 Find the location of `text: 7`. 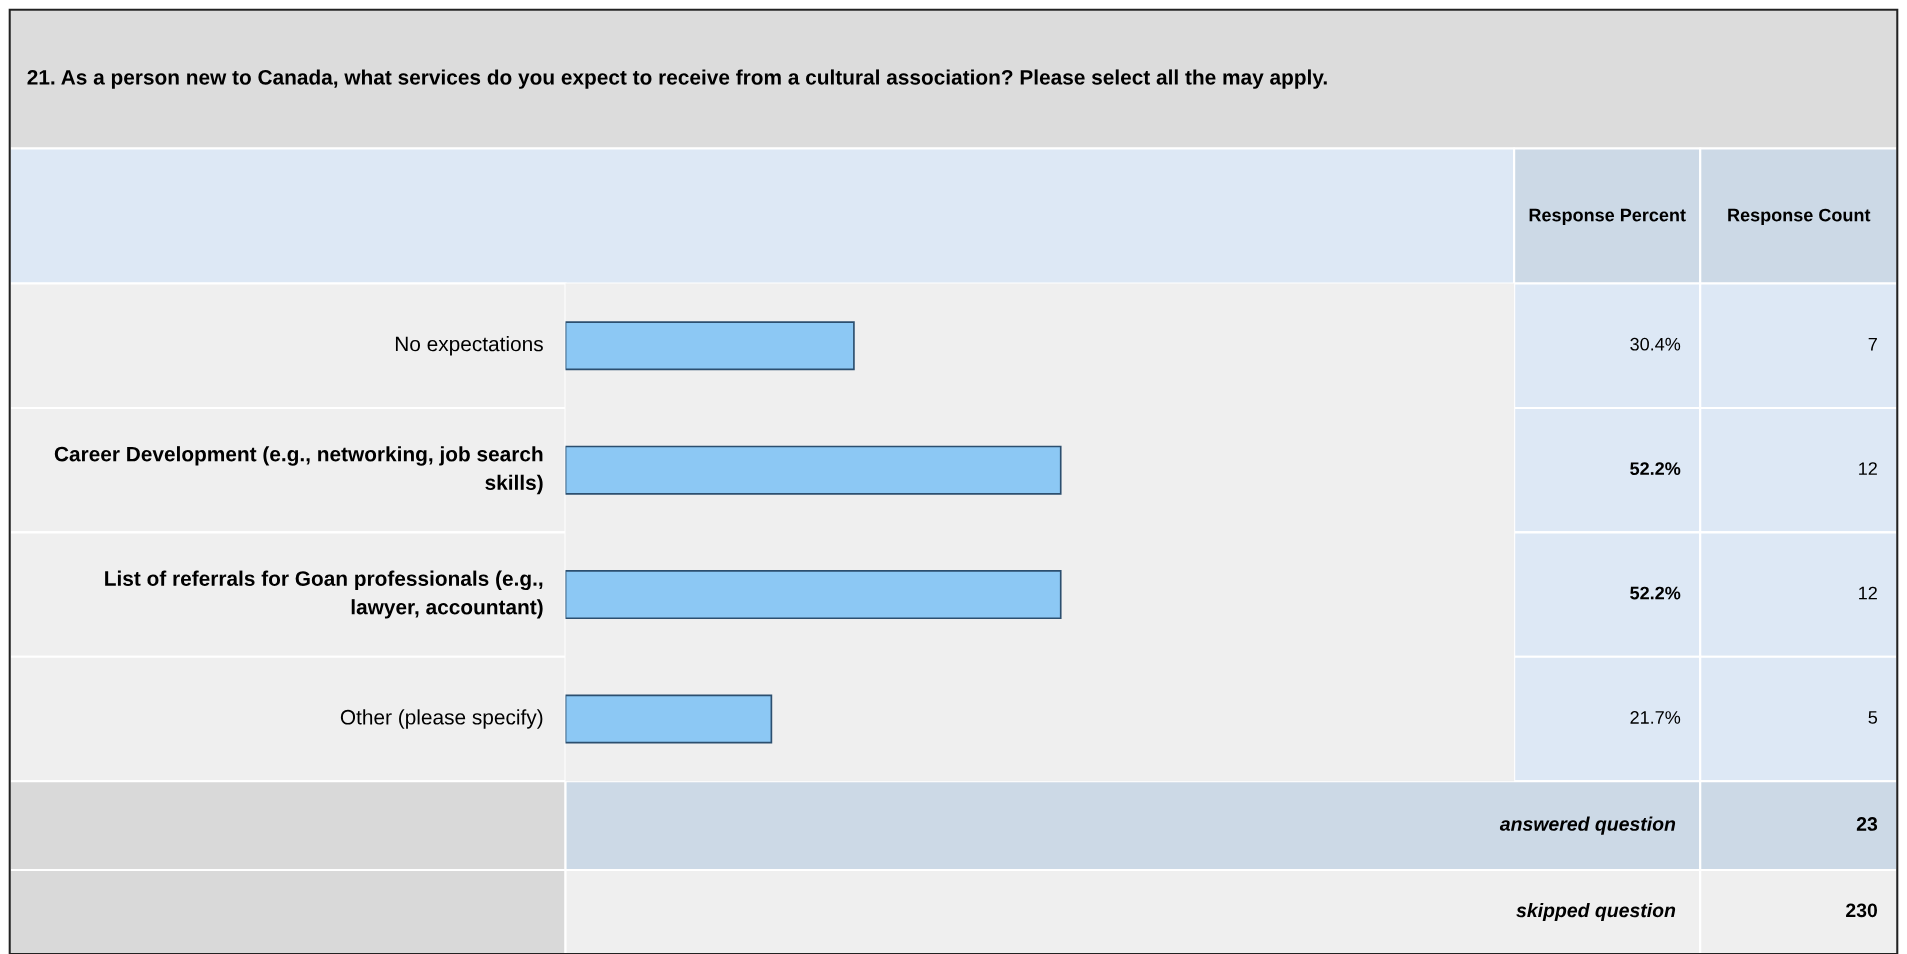

text: 7 is located at coordinates (1872, 344).